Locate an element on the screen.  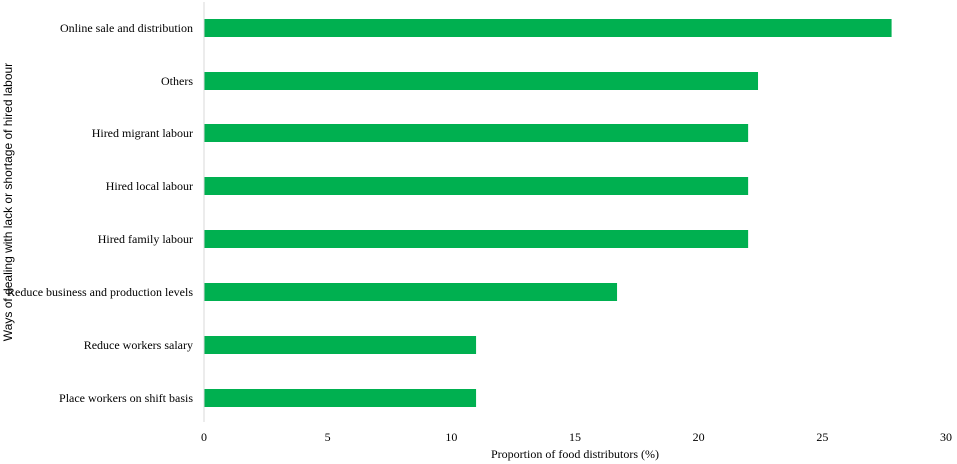
category-label: Hired local labour is located at coordinates (149, 186).